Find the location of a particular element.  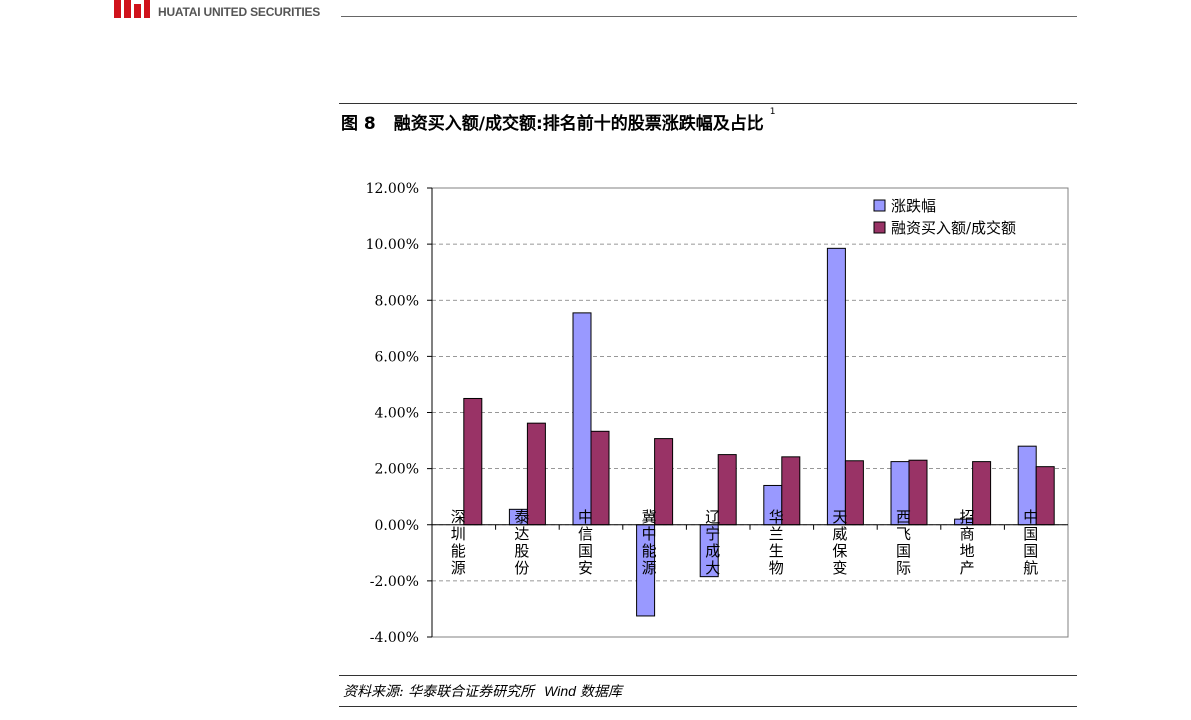

legend-label: 融资买入额/成交额 is located at coordinates (953, 228).